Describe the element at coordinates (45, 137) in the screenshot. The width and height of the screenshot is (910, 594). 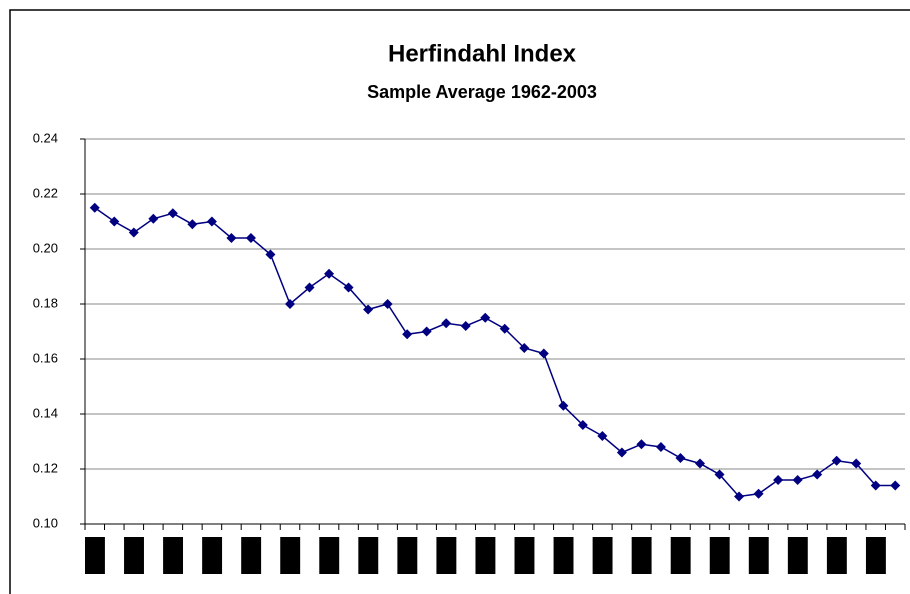
I see `y-tick-label: 0.24` at that location.